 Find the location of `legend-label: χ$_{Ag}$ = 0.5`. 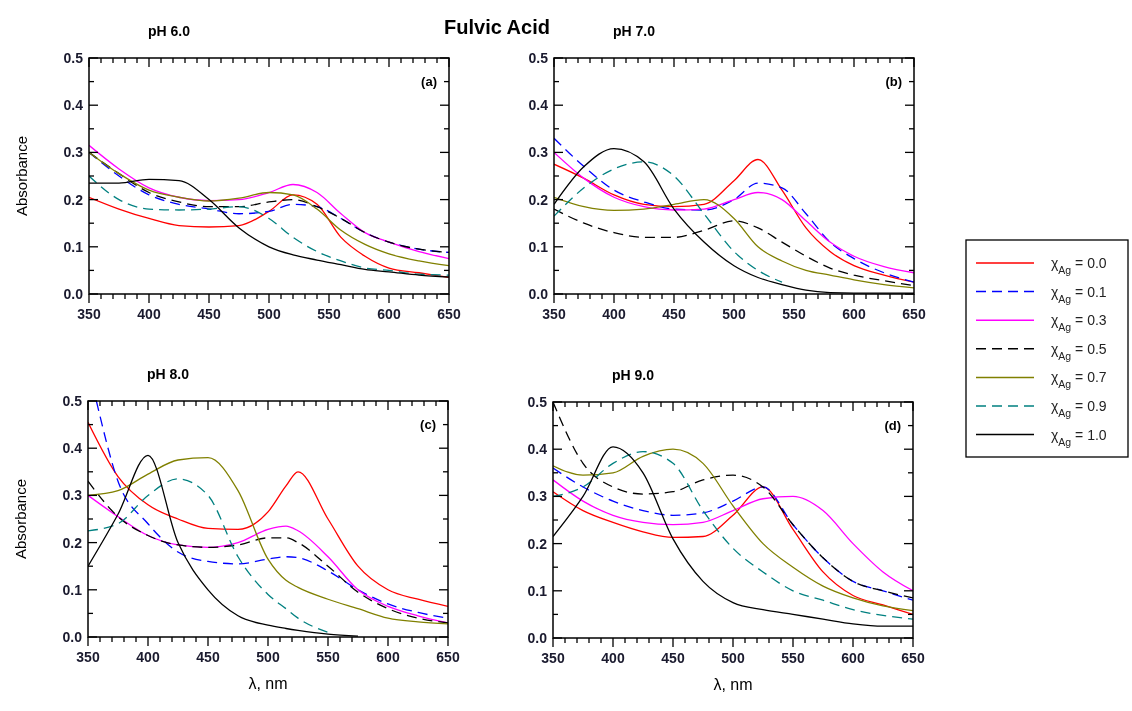

legend-label: χ$_{Ag}$ = 0.5 is located at coordinates (1079, 351).